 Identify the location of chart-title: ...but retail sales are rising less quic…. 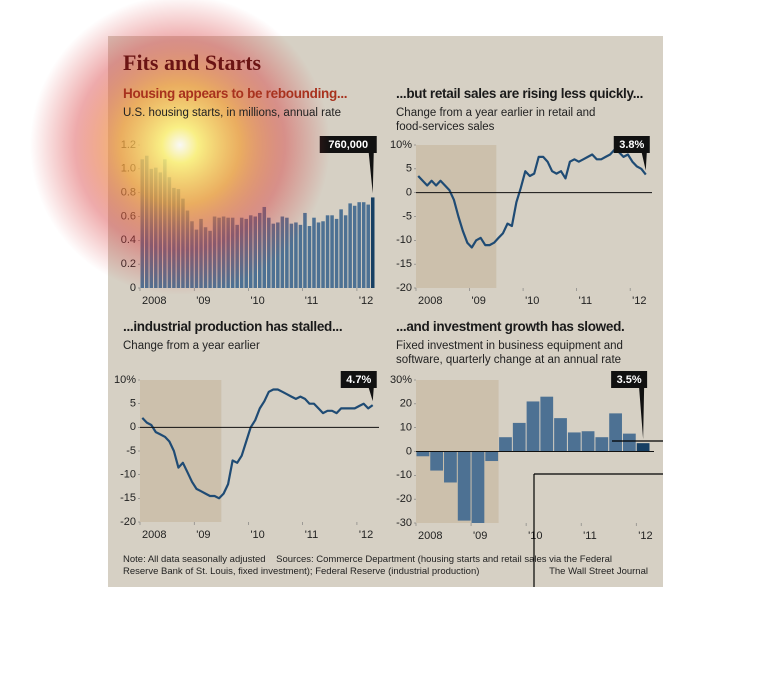
(520, 93).